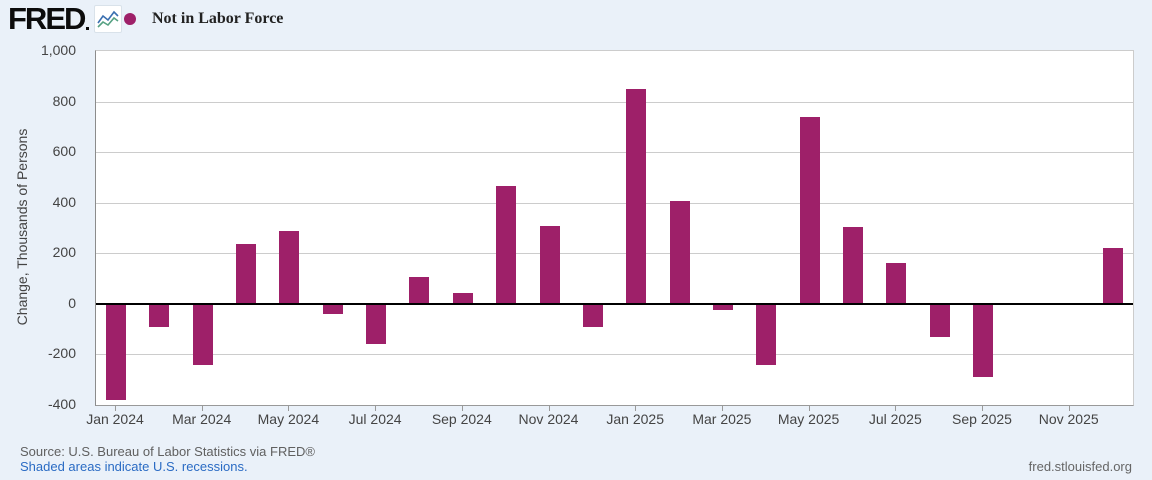 The image size is (1152, 480). Describe the element at coordinates (72, 302) in the screenshot. I see `y-tick-label: 0` at that location.